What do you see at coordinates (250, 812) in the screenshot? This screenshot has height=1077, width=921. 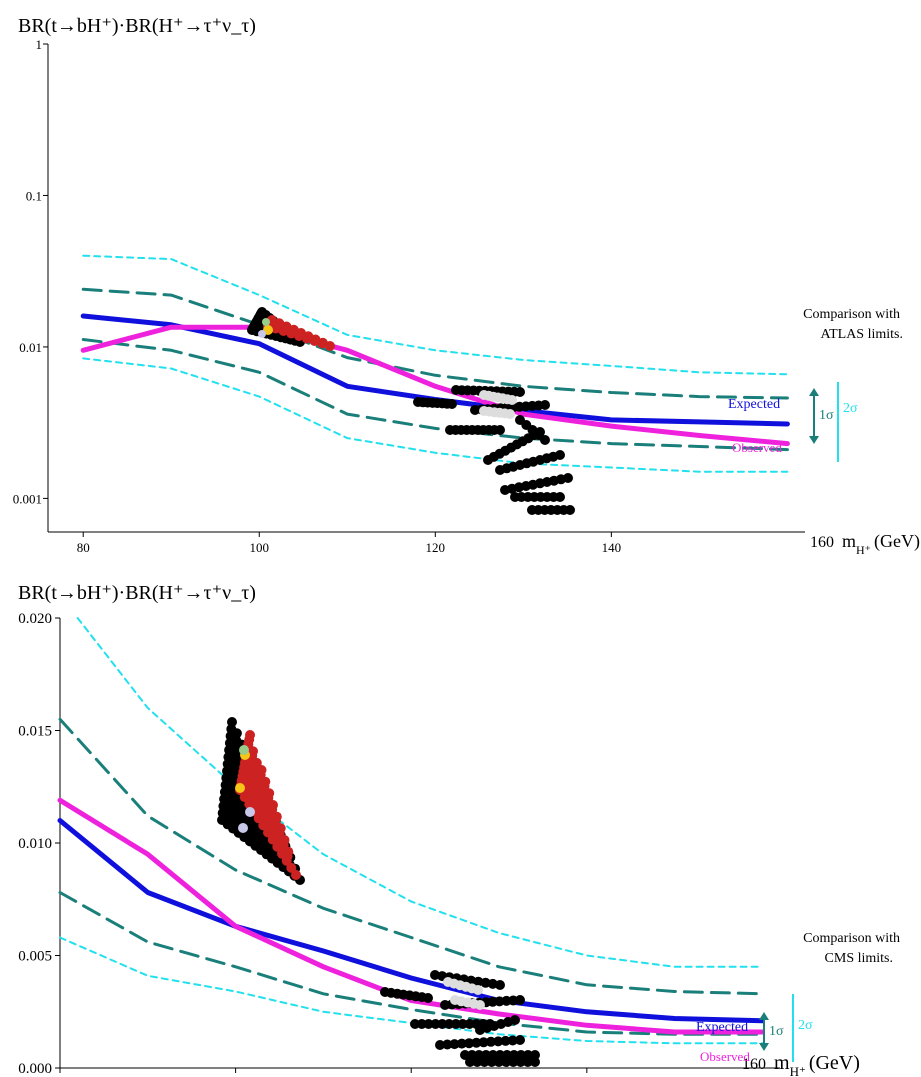 I see `scan-point-lavender` at bounding box center [250, 812].